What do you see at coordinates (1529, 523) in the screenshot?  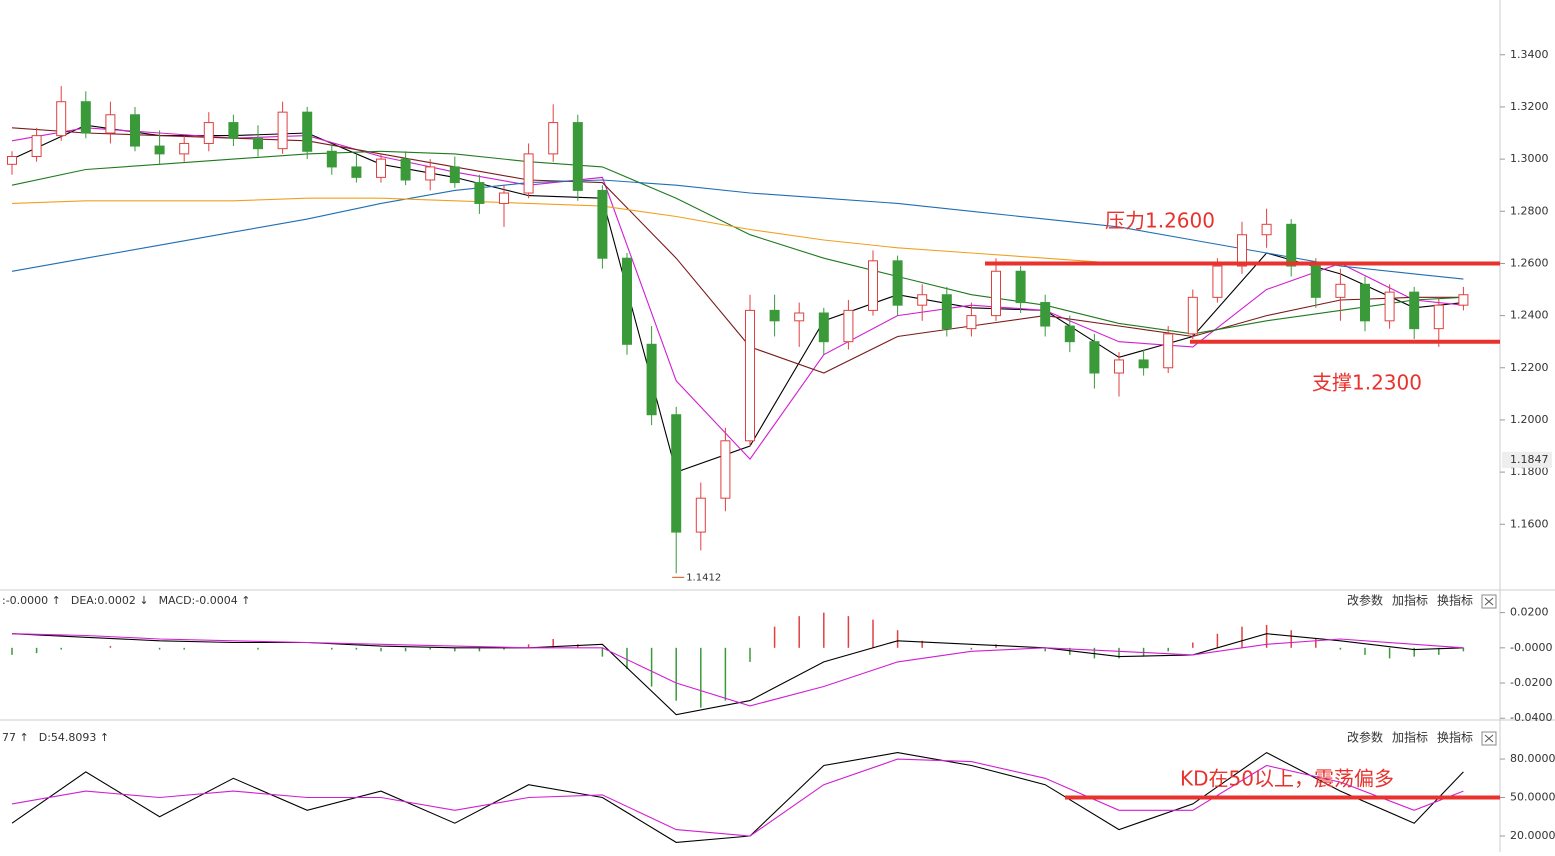 I see `y-tick-label: 1.1600` at bounding box center [1529, 523].